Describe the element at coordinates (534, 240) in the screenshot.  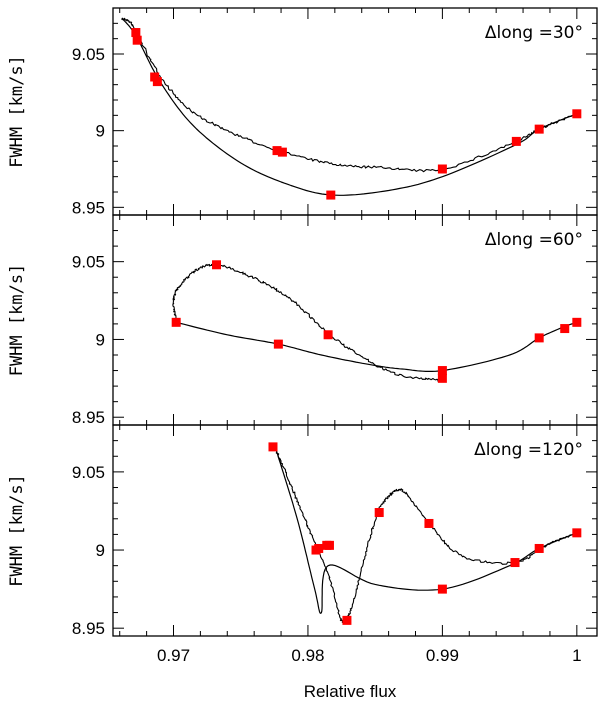
I see `panel-title: Δlong =60°` at that location.